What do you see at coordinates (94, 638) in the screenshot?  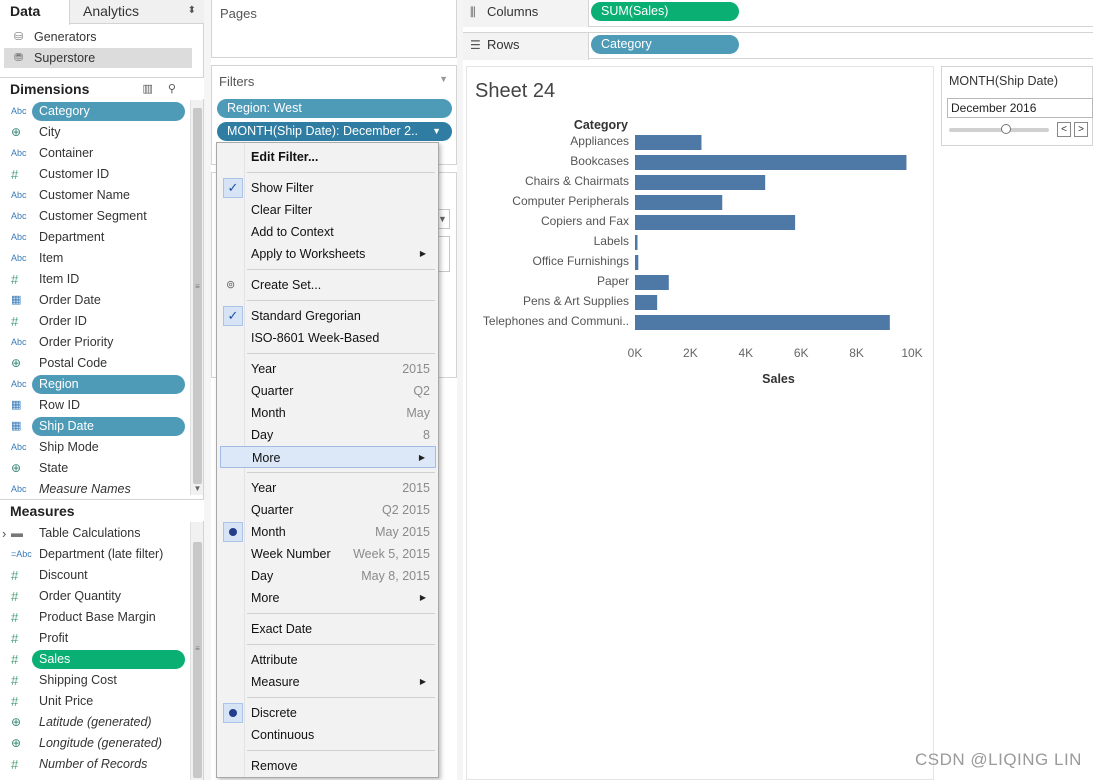 I see `field-profit: # Profit` at bounding box center [94, 638].